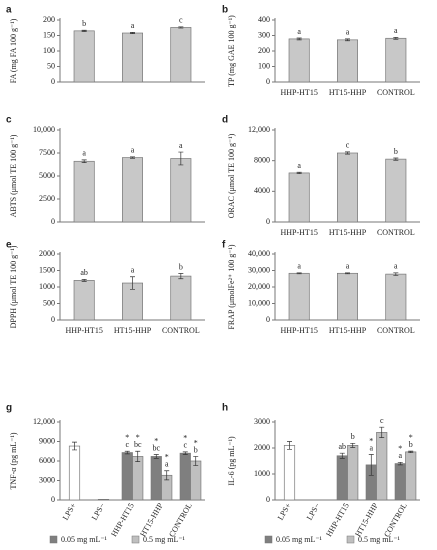  What do you see at coordinates (51, 65) in the screenshot?
I see `y-tick-label: 50` at bounding box center [51, 65].